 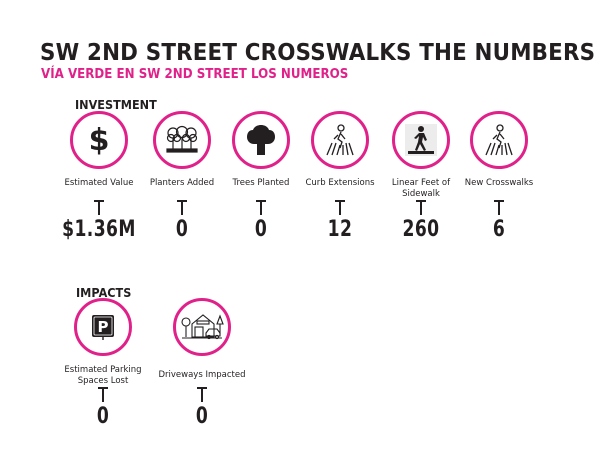 What do you see at coordinates (499, 176) in the screenshot?
I see `stat-new-crosswalks: New Crosswalks 6` at bounding box center [499, 176].